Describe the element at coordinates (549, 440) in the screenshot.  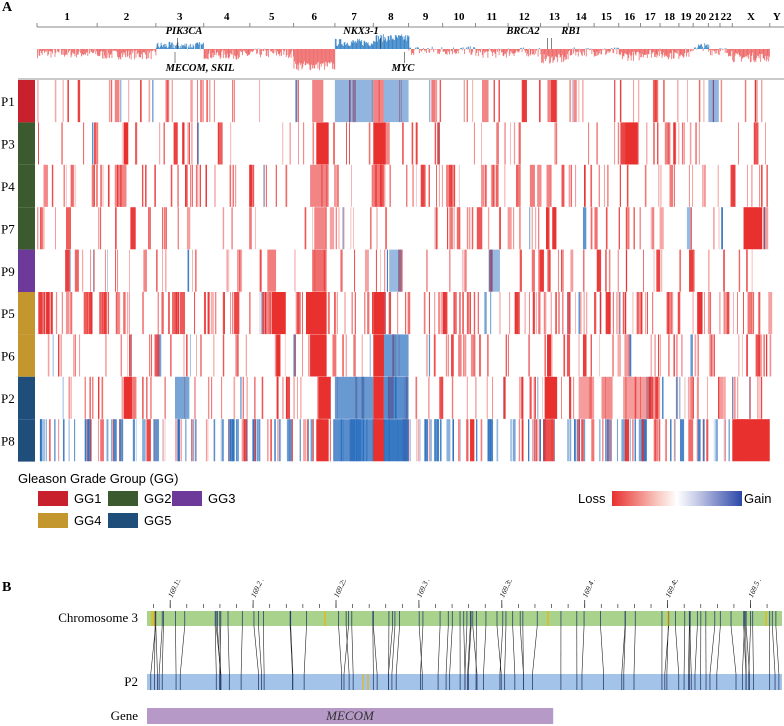
I see `cna-segment-P8-chr13` at that location.